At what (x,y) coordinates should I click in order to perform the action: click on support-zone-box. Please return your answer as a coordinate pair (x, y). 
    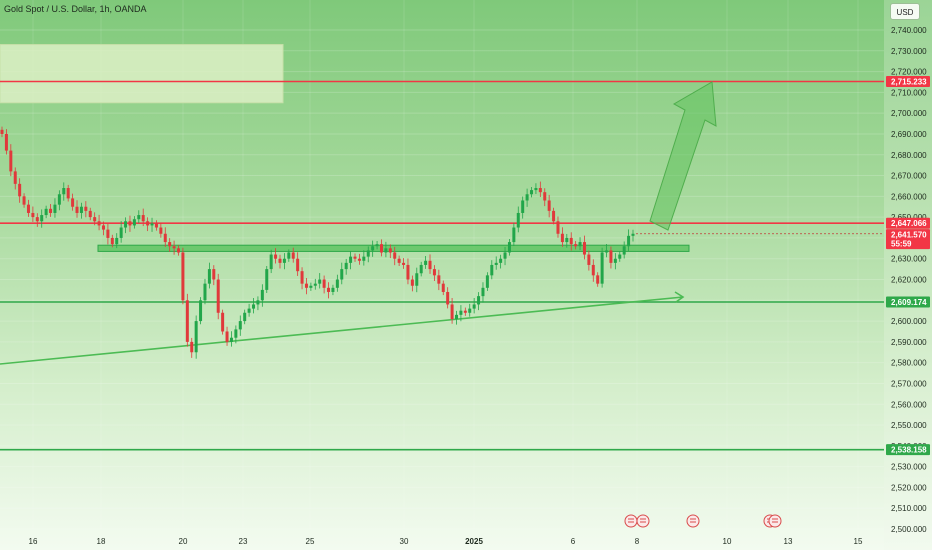
    Looking at the image, I should click on (393, 248).